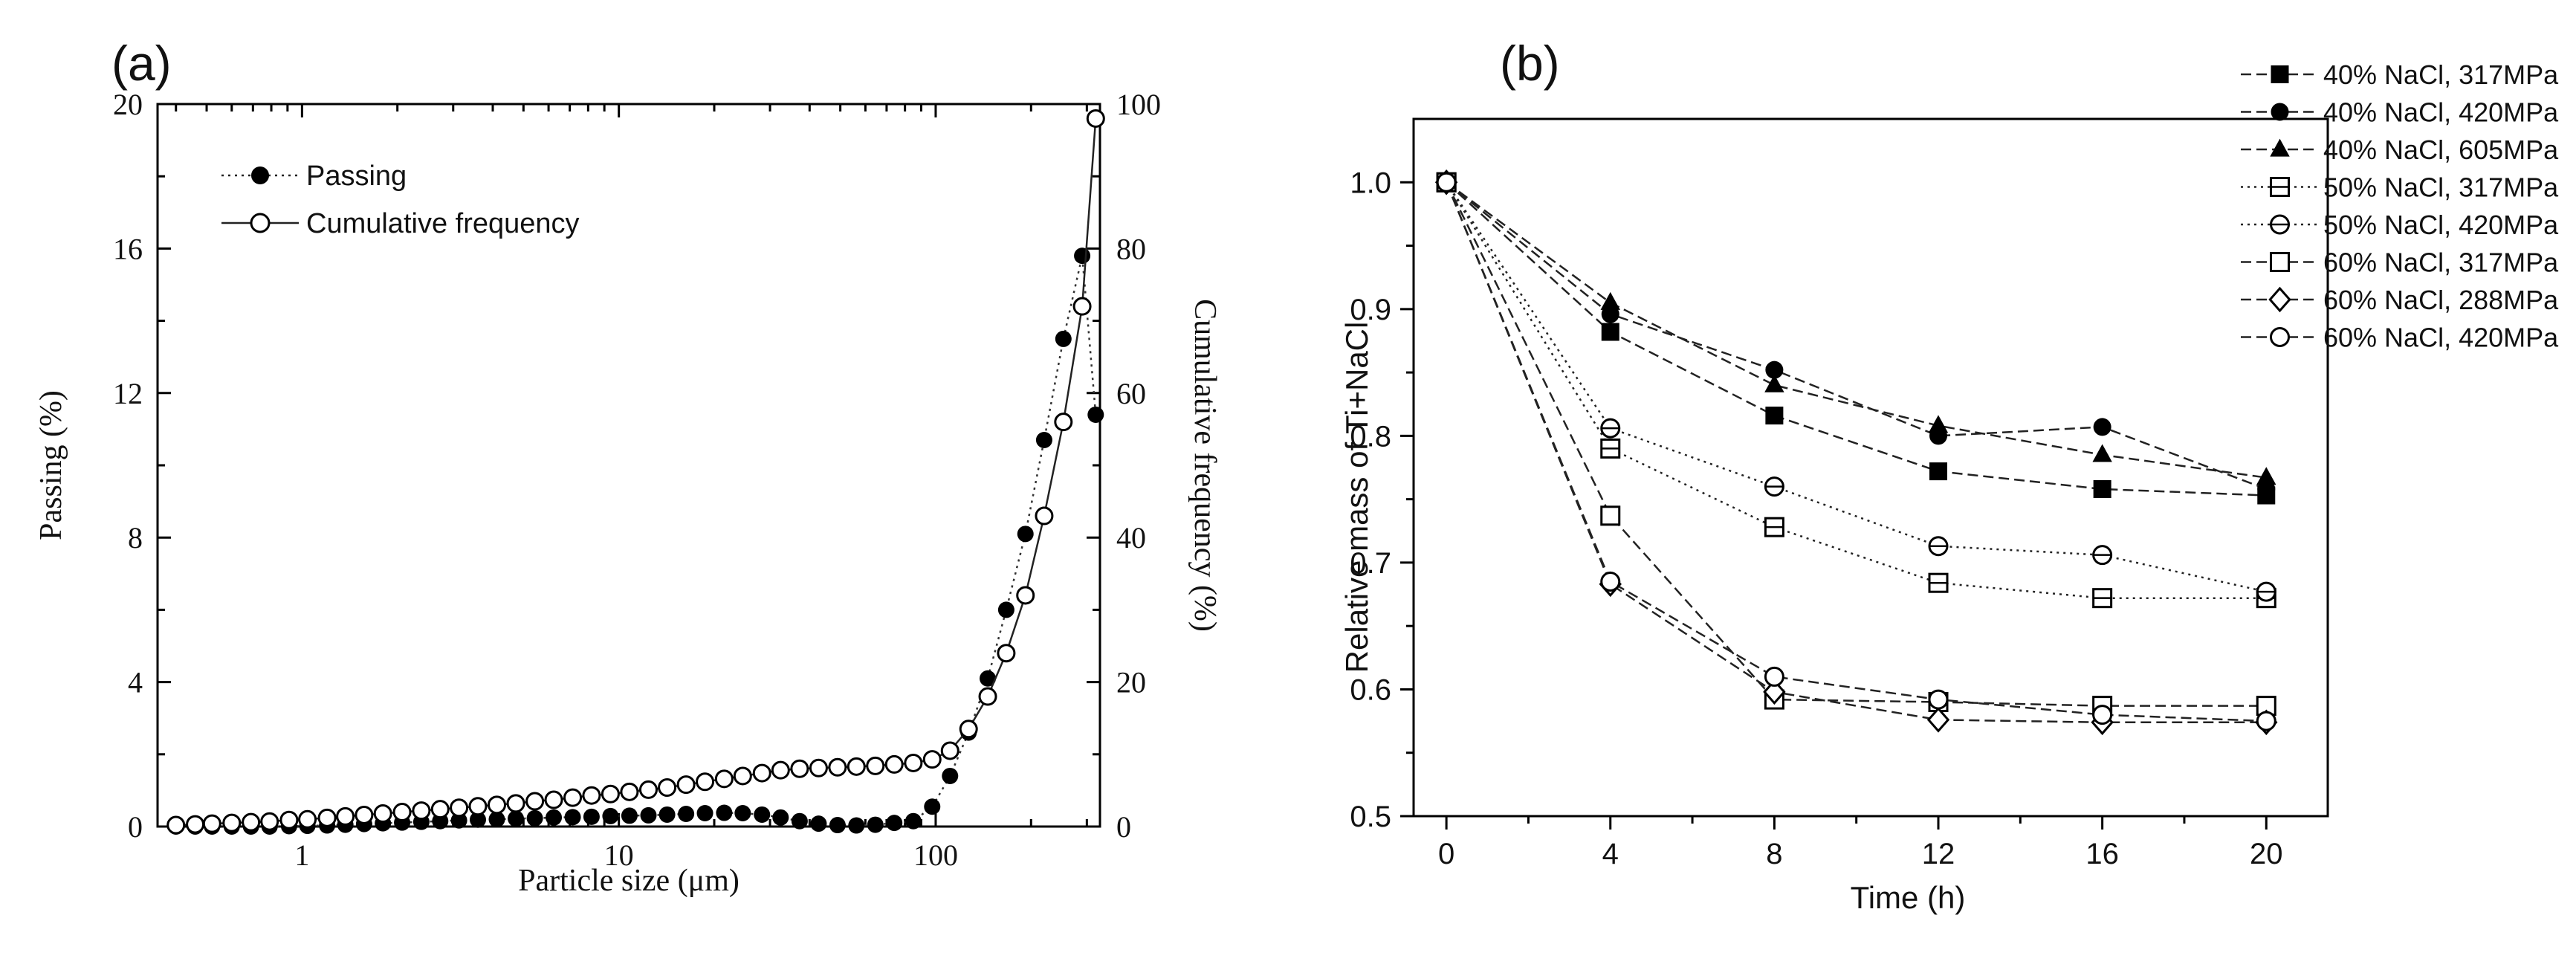  What do you see at coordinates (142, 64) in the screenshot?
I see `panel-label: (a)` at bounding box center [142, 64].